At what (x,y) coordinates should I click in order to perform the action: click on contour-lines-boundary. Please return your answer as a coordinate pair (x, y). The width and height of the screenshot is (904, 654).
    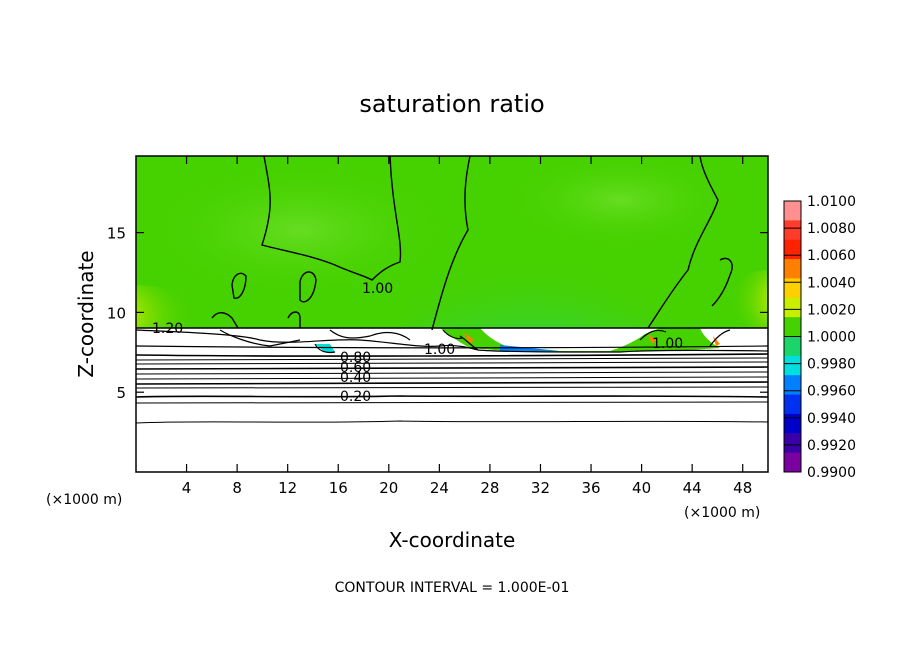
    Looking at the image, I should click on (452, 341).